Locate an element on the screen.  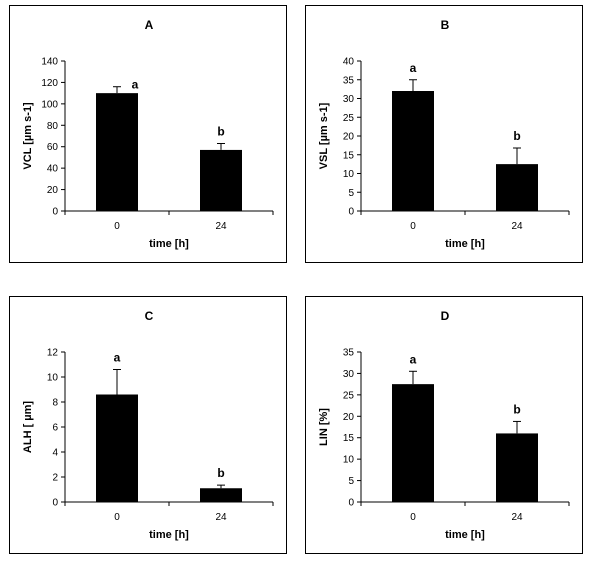
y-tick-label: 120 is located at coordinates (49, 83).